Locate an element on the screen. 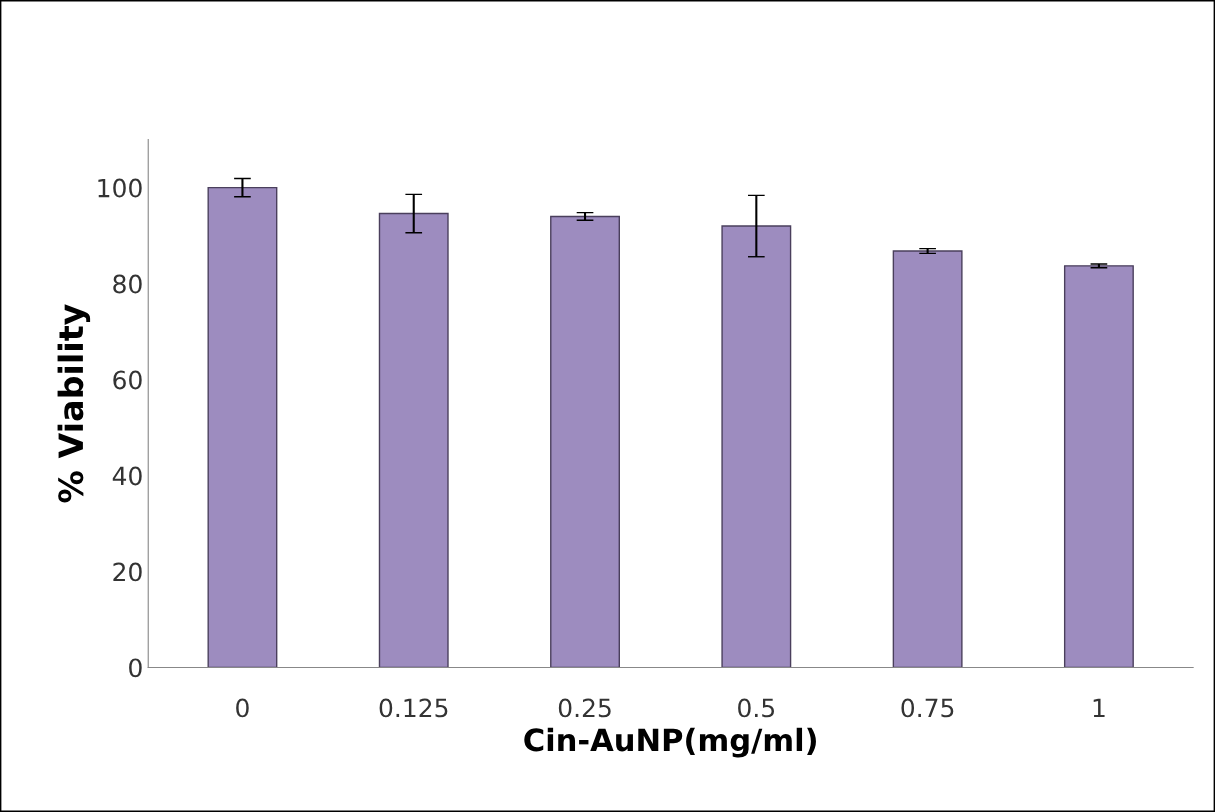 This screenshot has height=812, width=1215. x-axis-title: Cin-AuNP(mg/ml) is located at coordinates (670, 742).